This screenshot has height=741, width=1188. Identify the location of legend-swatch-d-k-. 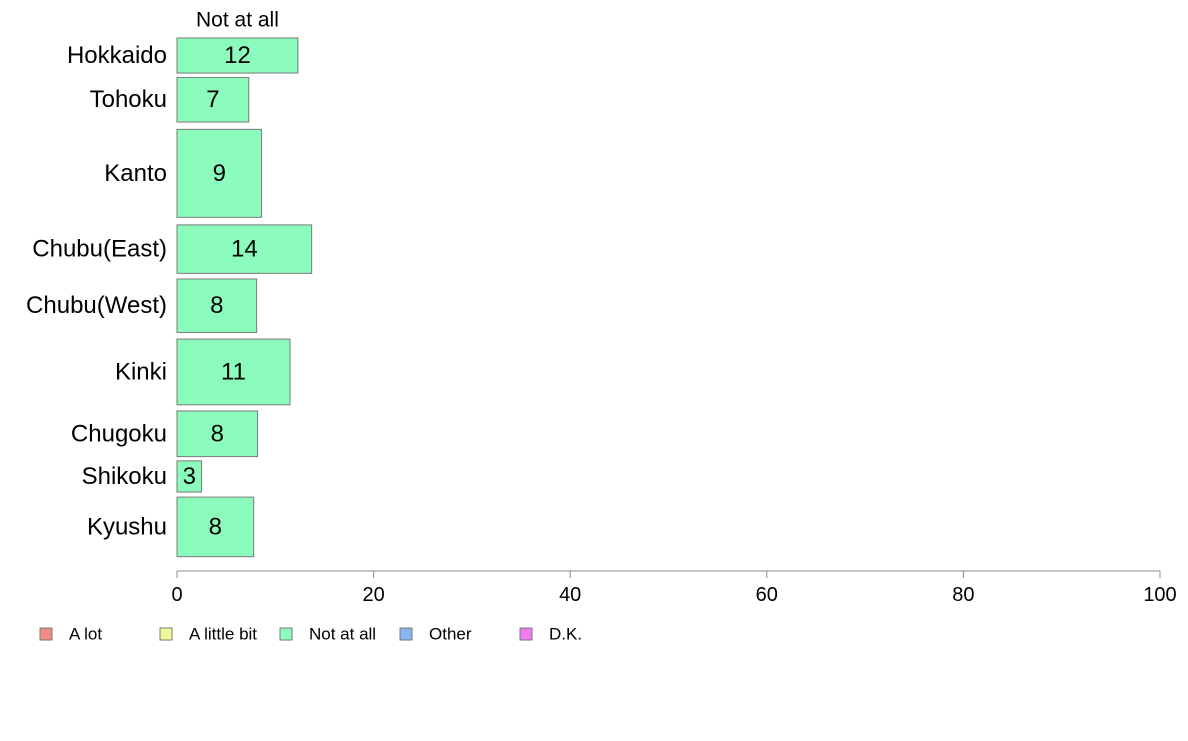
(526, 634).